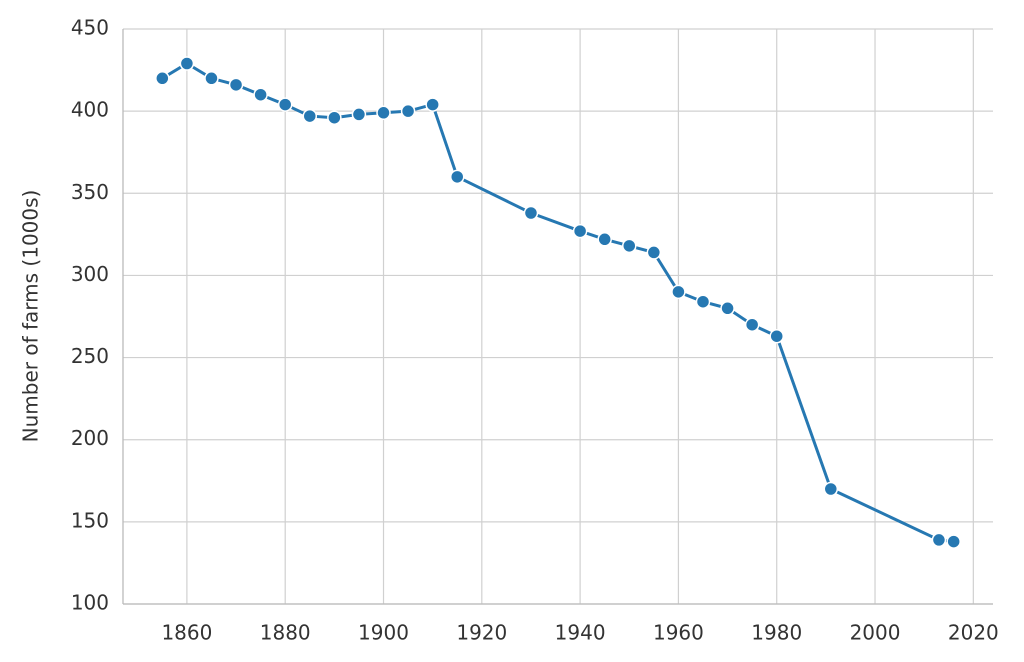 This screenshot has height=662, width=1024. Describe the element at coordinates (186, 633) in the screenshot. I see `x-tick-label: 1860` at that location.